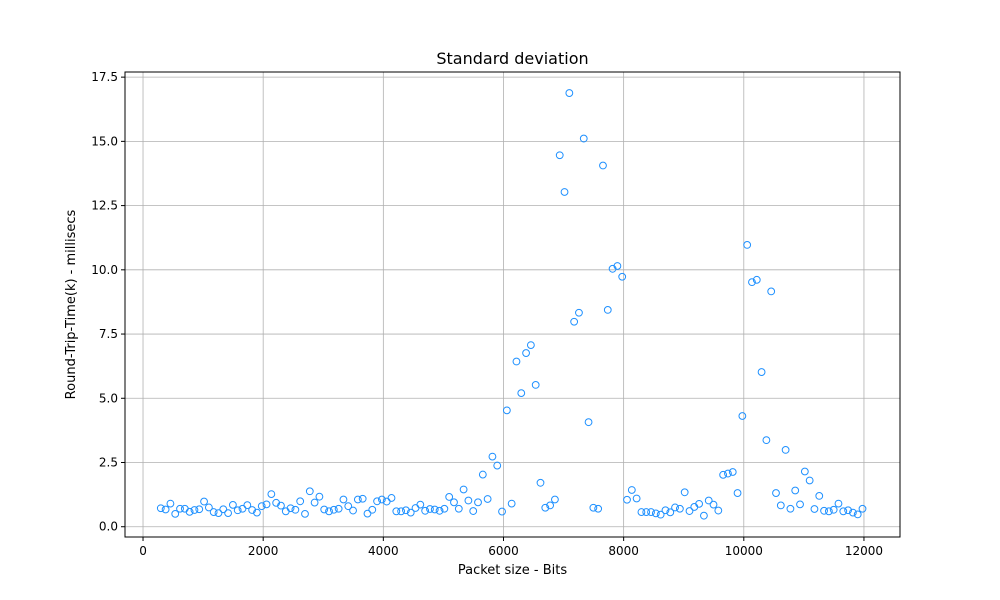 Image resolution: width=1000 pixels, height=600 pixels. Describe the element at coordinates (511, 547) in the screenshot. I see `x-axis-ticks: 0 2000 4000 6000 8000 10000 12000` at that location.